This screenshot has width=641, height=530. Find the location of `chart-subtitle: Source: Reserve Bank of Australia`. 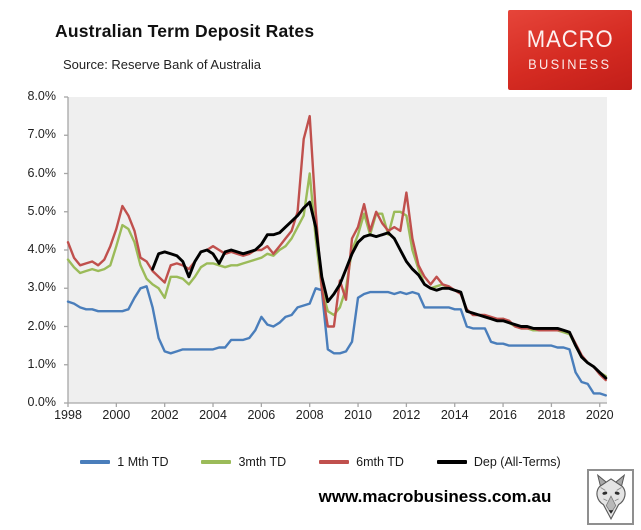

chart-subtitle: Source: Reserve Bank of Australia is located at coordinates (162, 64).